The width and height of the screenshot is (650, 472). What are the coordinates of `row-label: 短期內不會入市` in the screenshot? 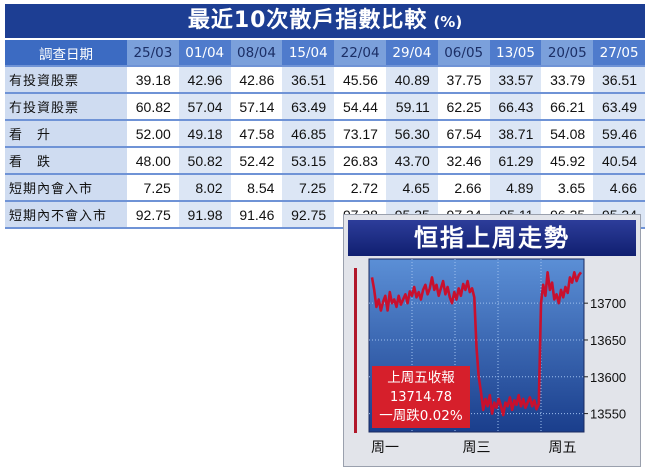 It's located at (66, 214).